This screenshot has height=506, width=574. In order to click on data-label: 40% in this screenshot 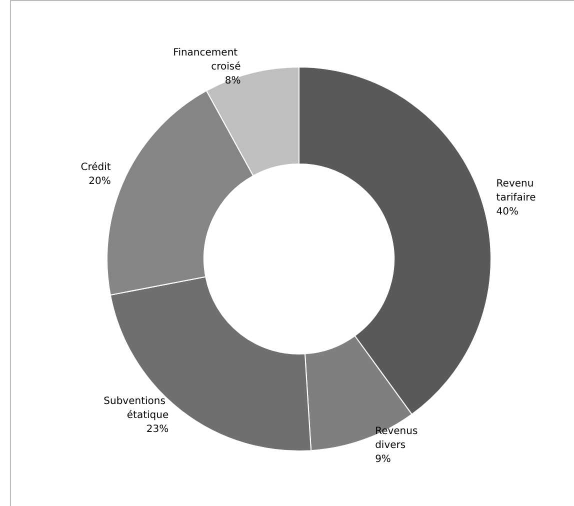, I will do `click(507, 212)`.